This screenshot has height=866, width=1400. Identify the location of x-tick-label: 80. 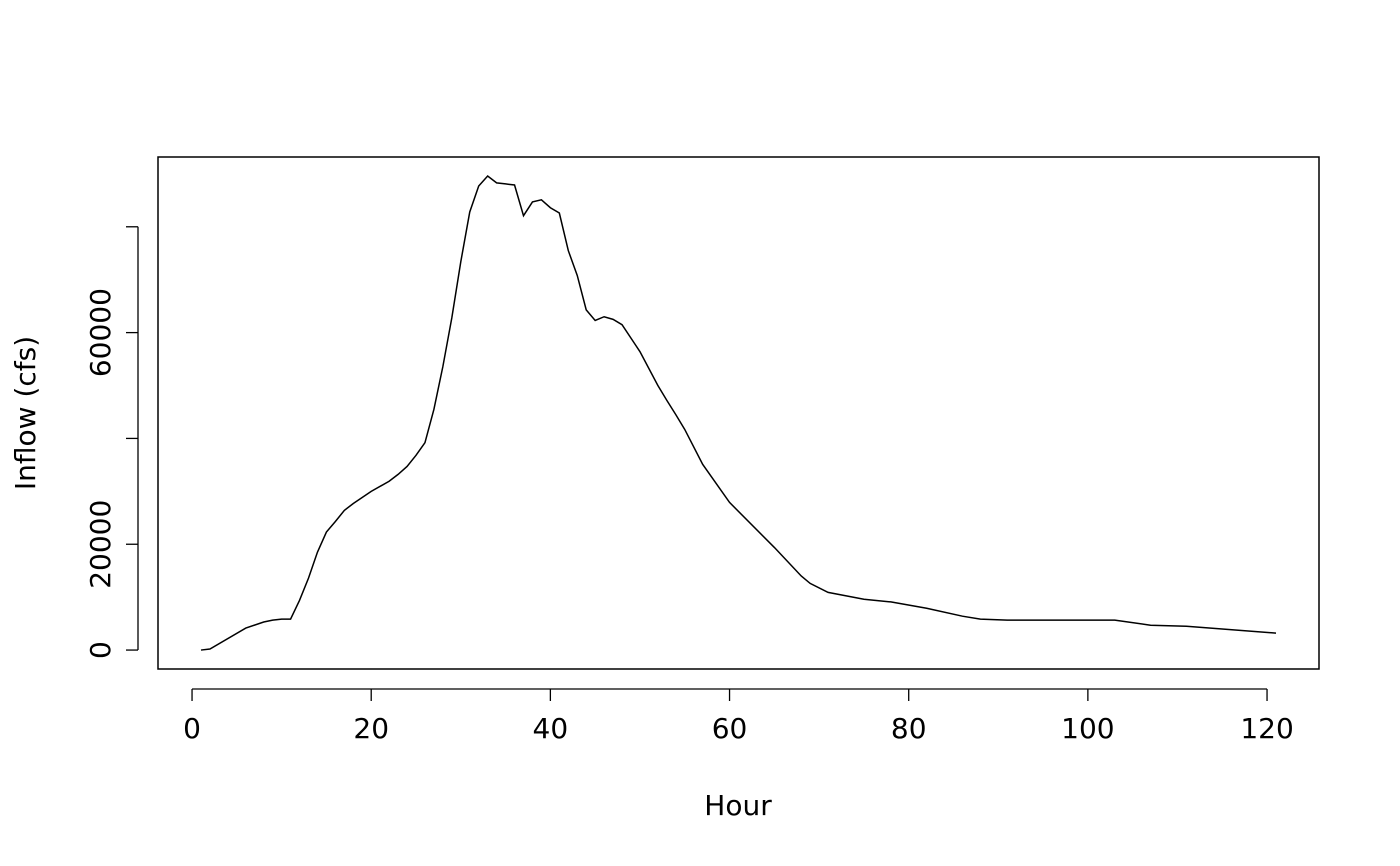
(909, 728).